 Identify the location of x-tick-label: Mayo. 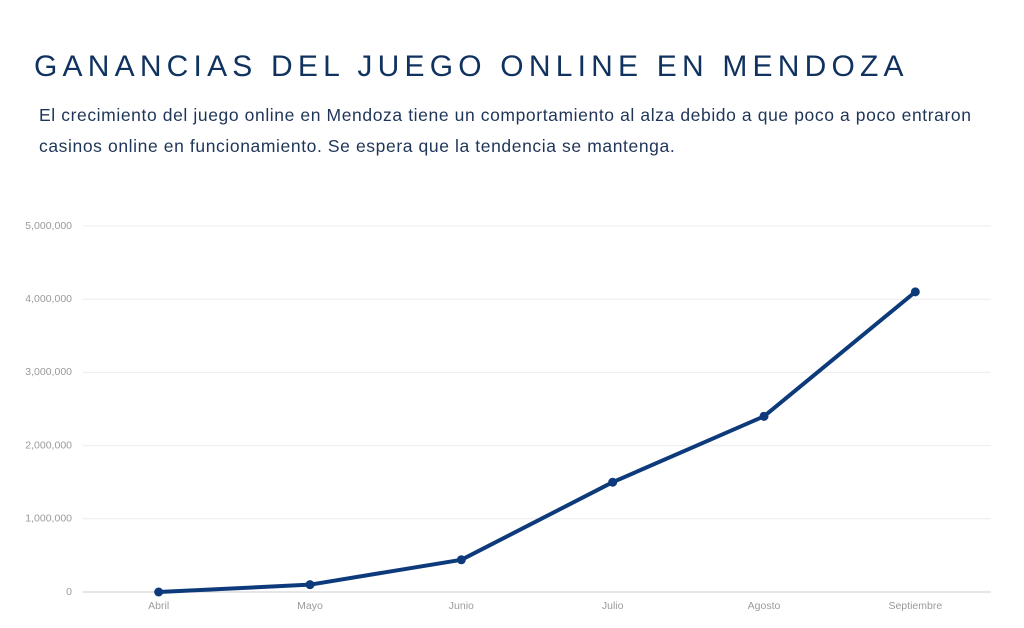
(310, 606).